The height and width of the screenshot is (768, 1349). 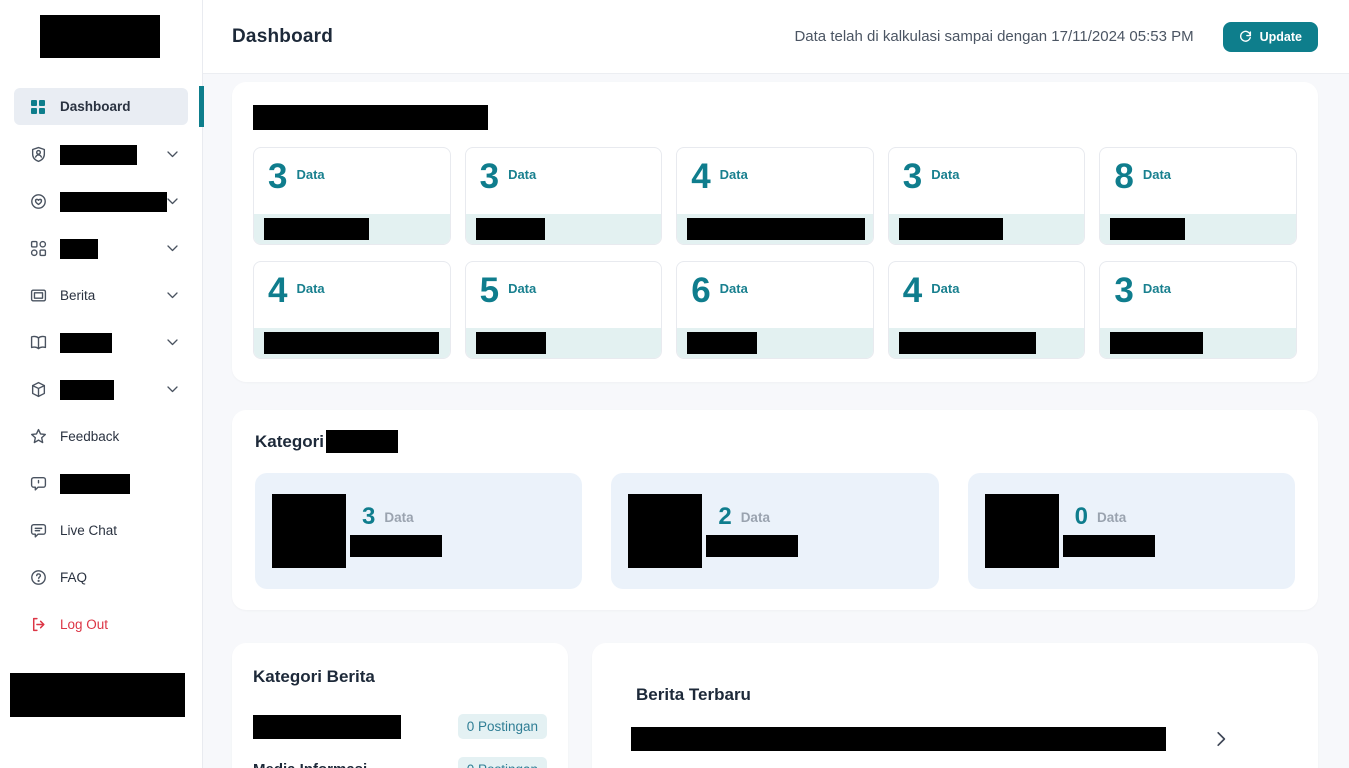 What do you see at coordinates (95, 106) in the screenshot?
I see `sidebar-item-label: Dashboard` at bounding box center [95, 106].